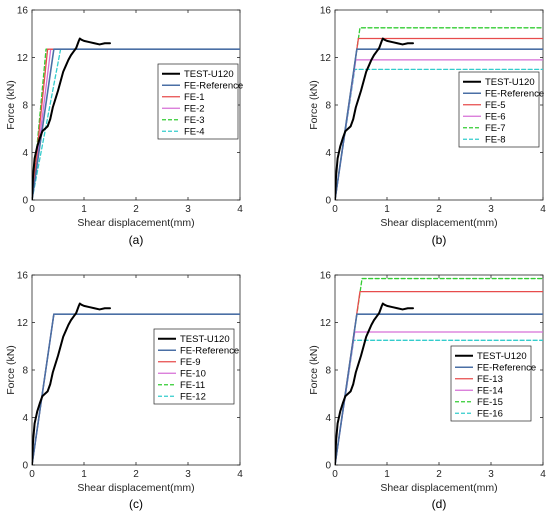 This screenshot has height=517, width=550. I want to click on legend-entry-label: FE-12, so click(193, 397).